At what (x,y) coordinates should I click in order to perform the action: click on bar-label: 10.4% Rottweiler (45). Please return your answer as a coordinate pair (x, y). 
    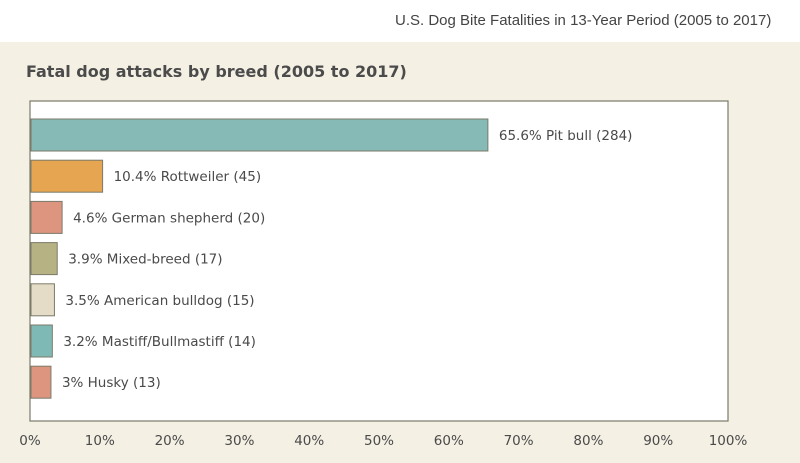
    Looking at the image, I should click on (188, 177).